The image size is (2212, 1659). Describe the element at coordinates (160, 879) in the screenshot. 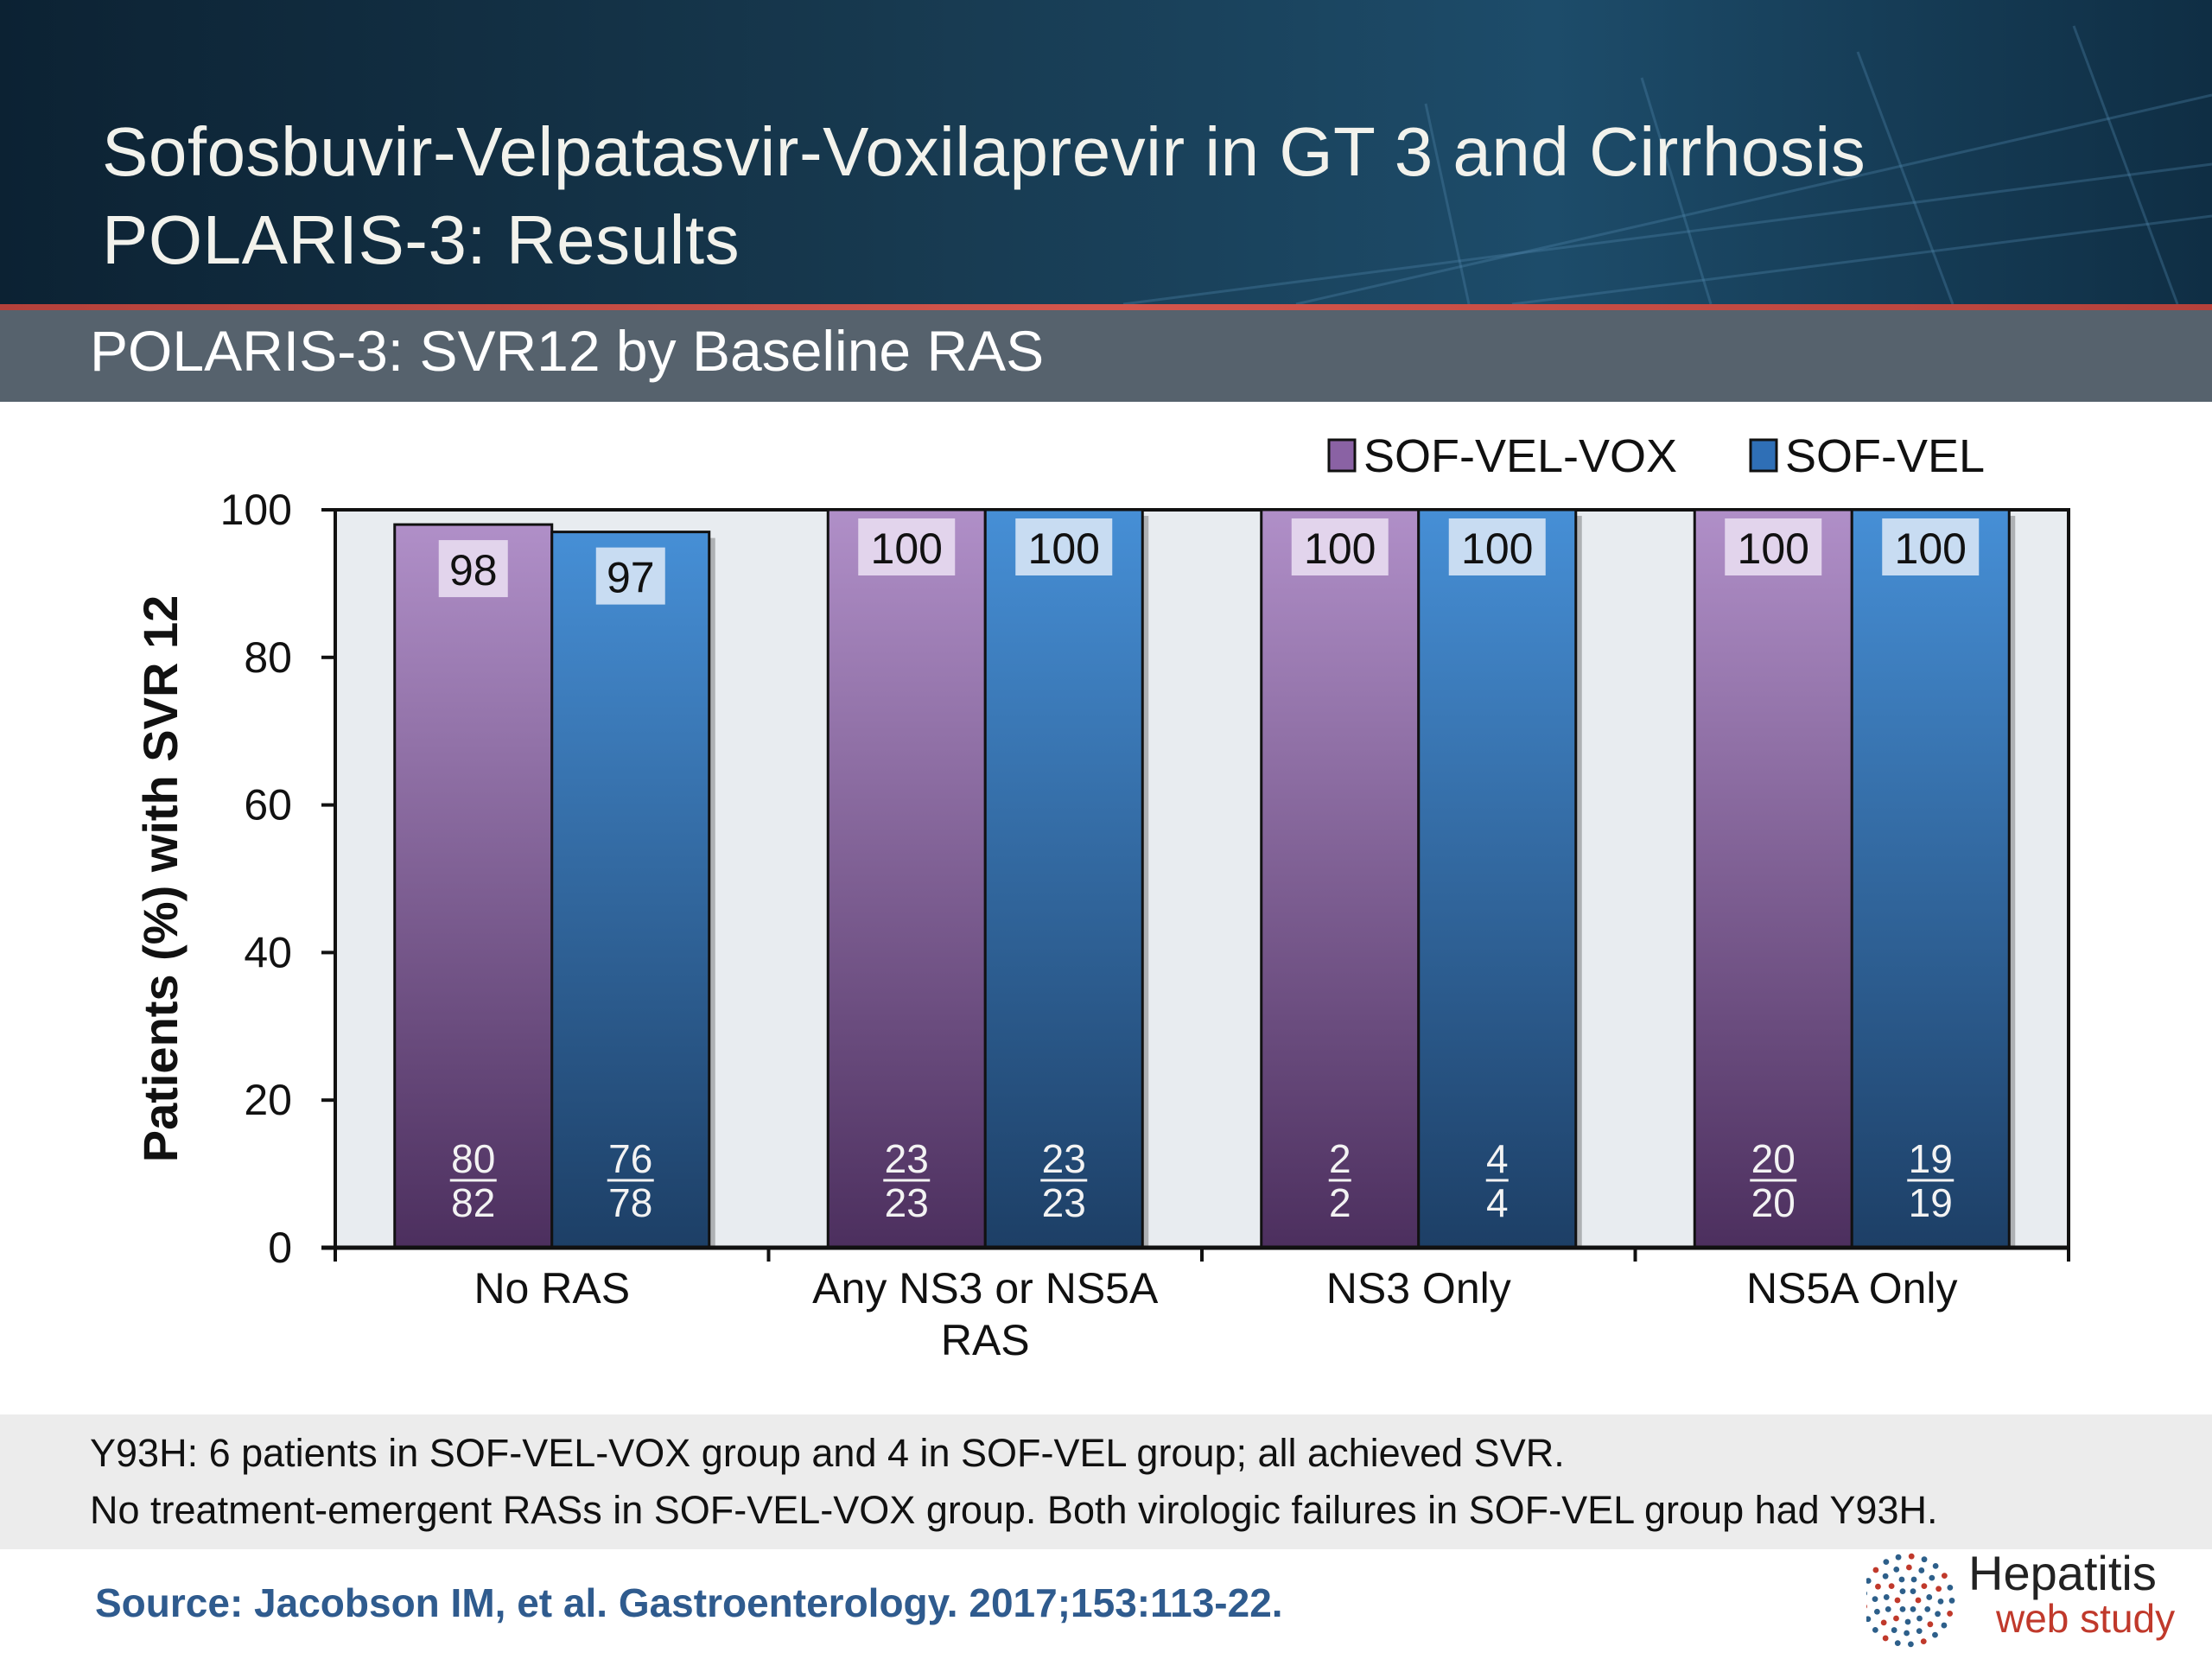

I see `y-axis-label: Patients (%) with SVR 12` at that location.